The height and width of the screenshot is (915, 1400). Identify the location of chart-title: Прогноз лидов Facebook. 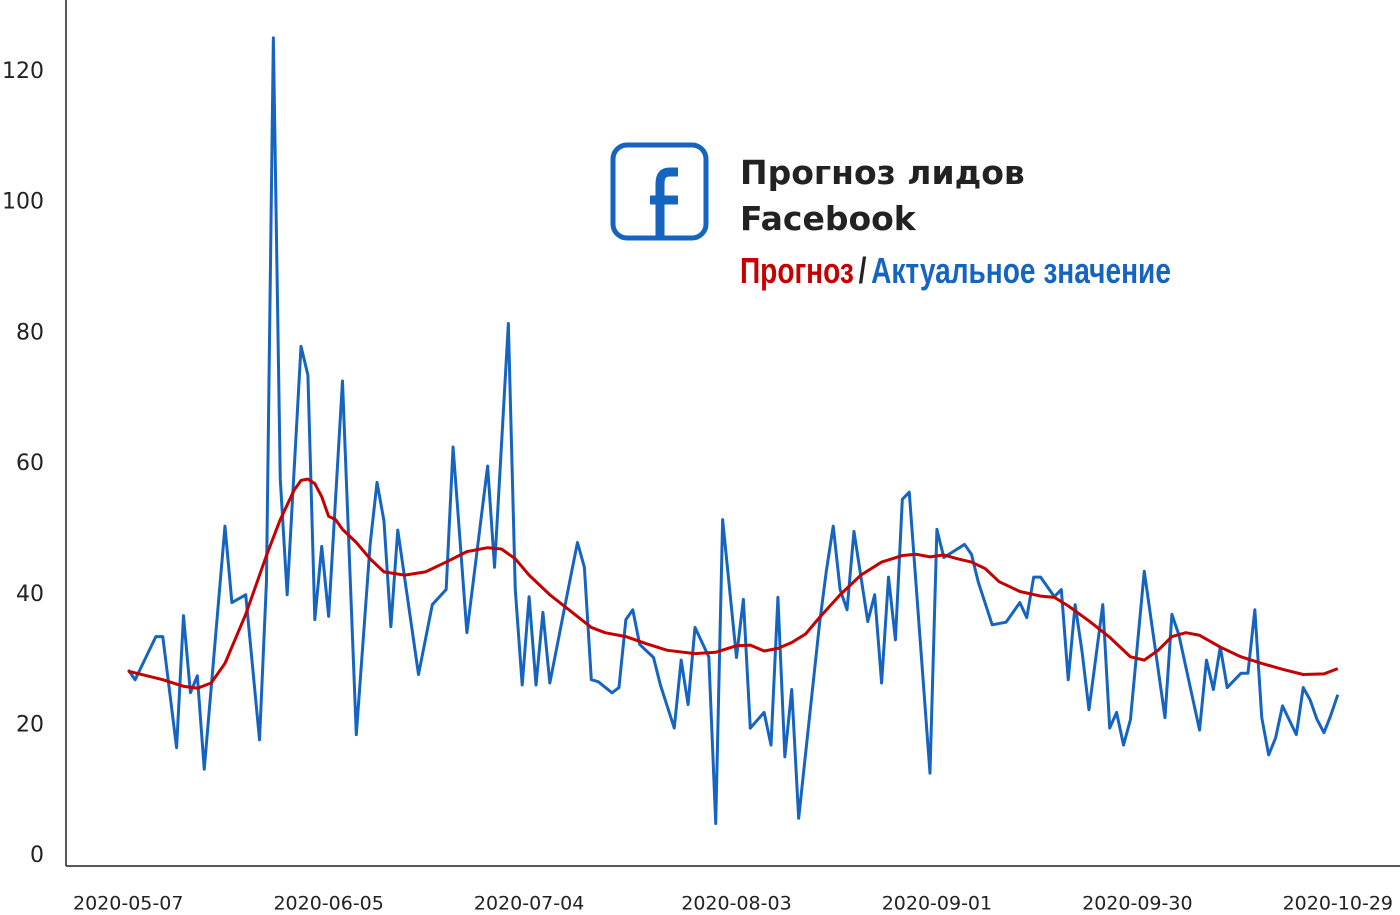
(882, 195).